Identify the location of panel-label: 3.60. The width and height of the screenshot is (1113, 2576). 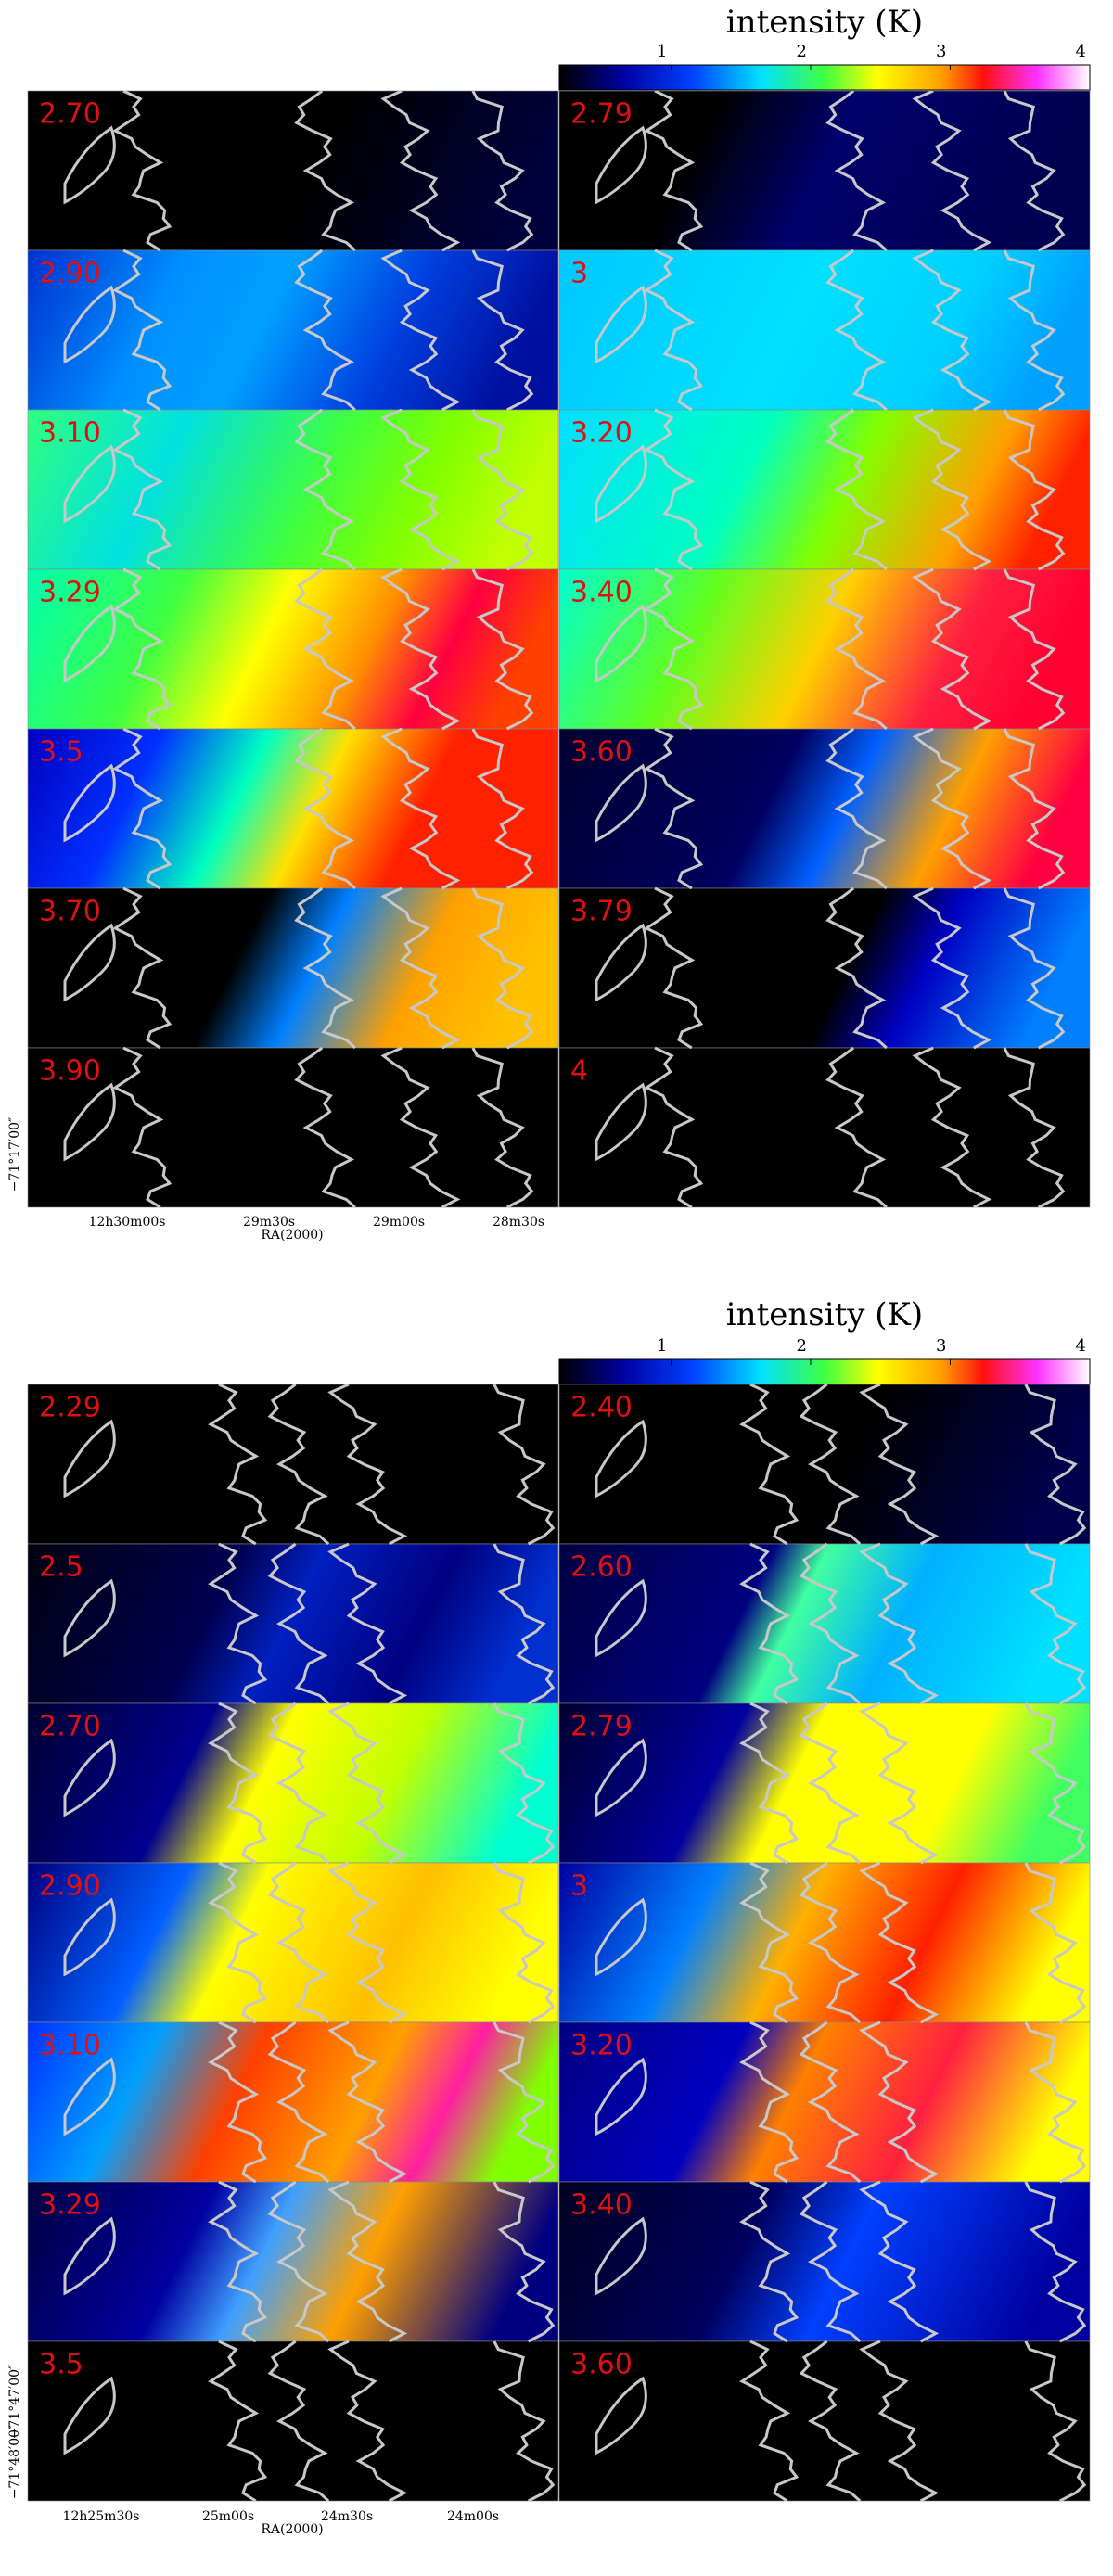
(601, 752).